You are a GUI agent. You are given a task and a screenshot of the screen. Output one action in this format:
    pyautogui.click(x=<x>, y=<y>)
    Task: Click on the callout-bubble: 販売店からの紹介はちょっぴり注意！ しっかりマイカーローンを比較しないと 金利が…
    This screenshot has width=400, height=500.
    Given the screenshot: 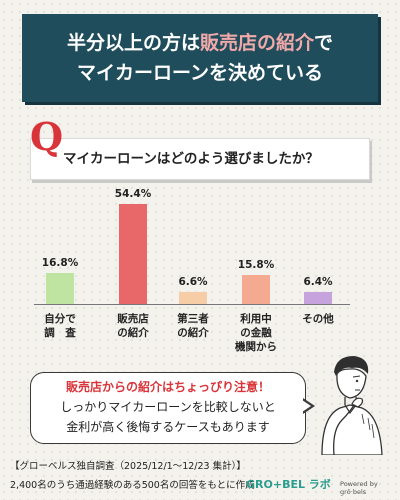 What is the action you would take?
    pyautogui.click(x=168, y=408)
    